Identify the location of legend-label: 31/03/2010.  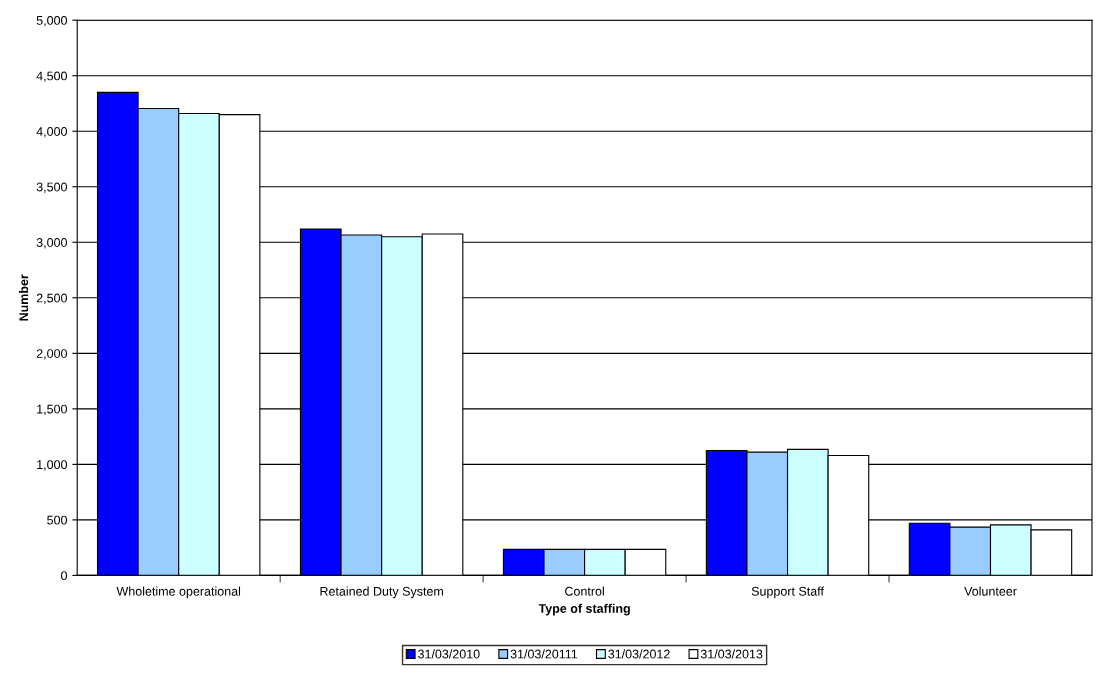
(449, 654).